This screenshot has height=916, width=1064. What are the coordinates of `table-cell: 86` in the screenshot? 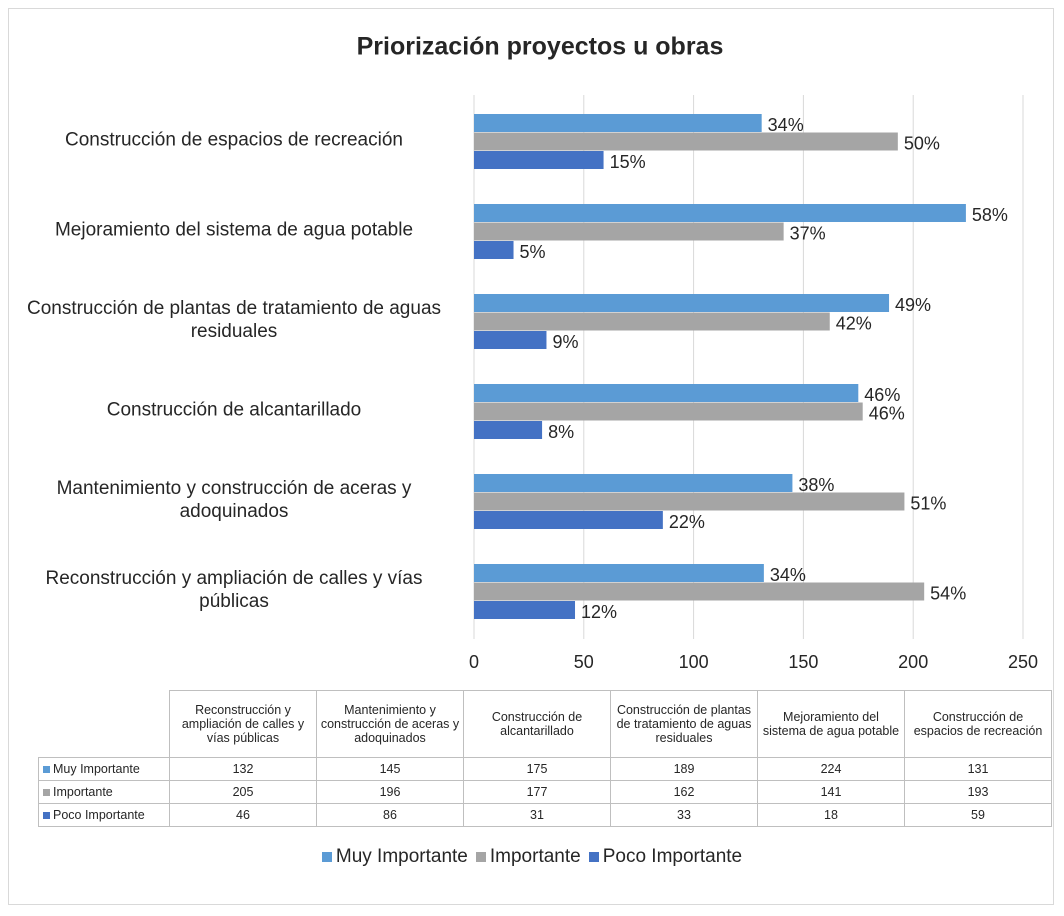 It's located at (390, 815).